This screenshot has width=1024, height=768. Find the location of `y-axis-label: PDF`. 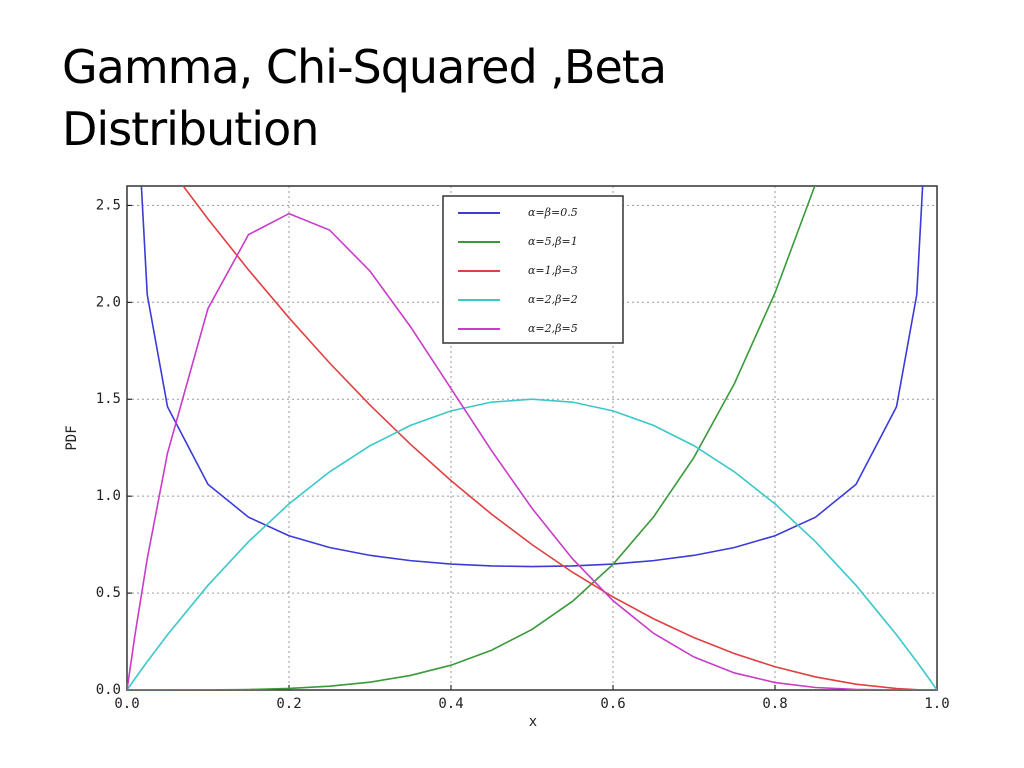

y-axis-label: PDF is located at coordinates (72, 437).